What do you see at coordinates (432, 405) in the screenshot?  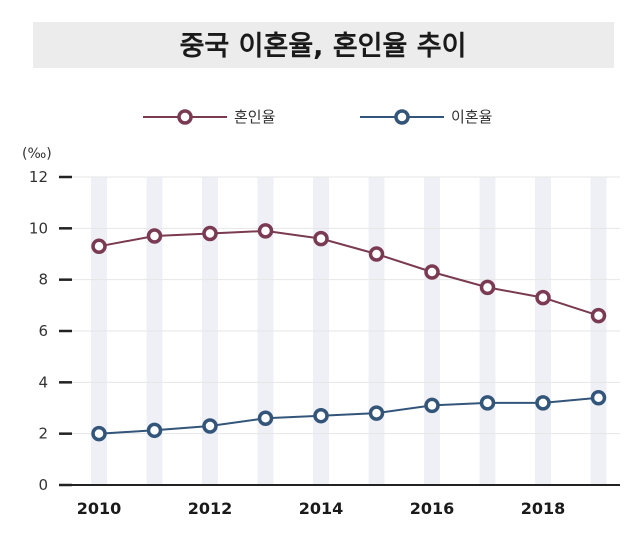 I see `point-1-2016` at bounding box center [432, 405].